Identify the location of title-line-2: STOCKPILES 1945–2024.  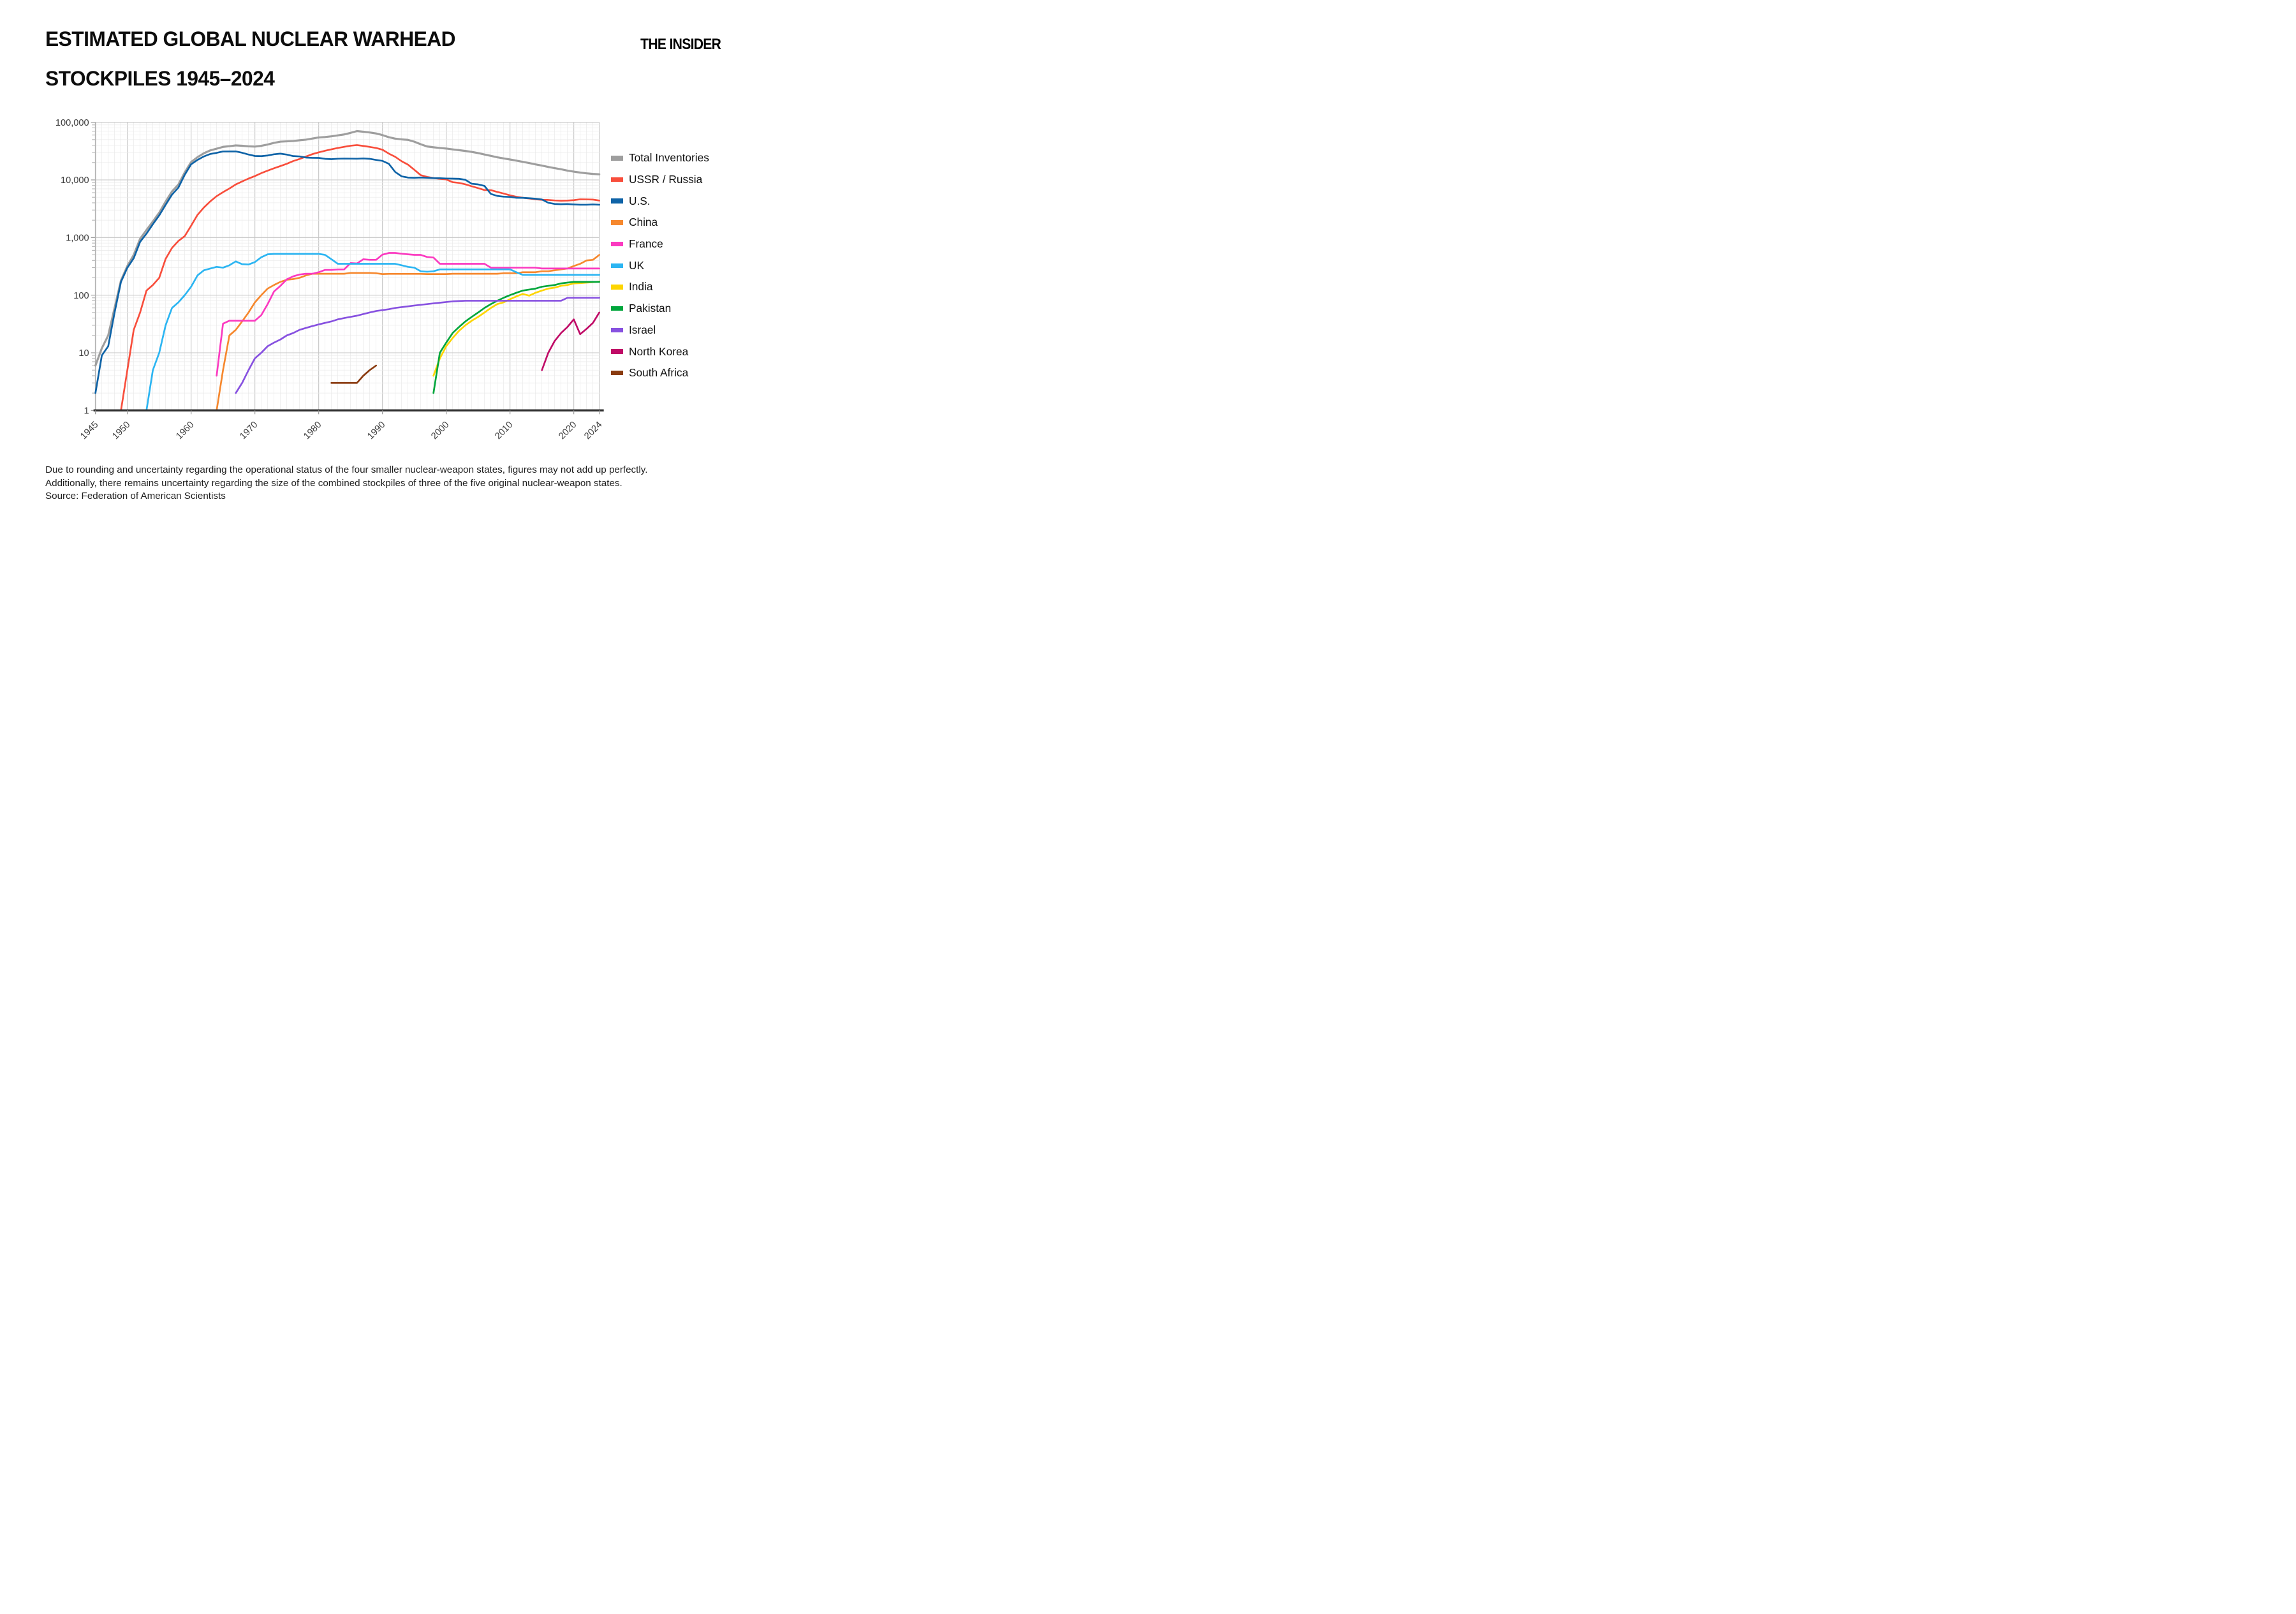
(160, 78).